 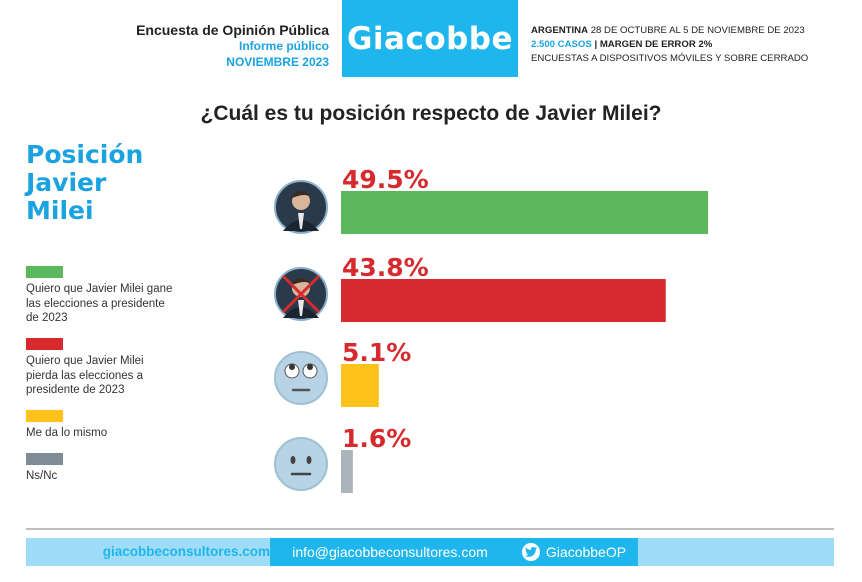 I want to click on twitter-link: GiacobbeOP, so click(x=574, y=552).